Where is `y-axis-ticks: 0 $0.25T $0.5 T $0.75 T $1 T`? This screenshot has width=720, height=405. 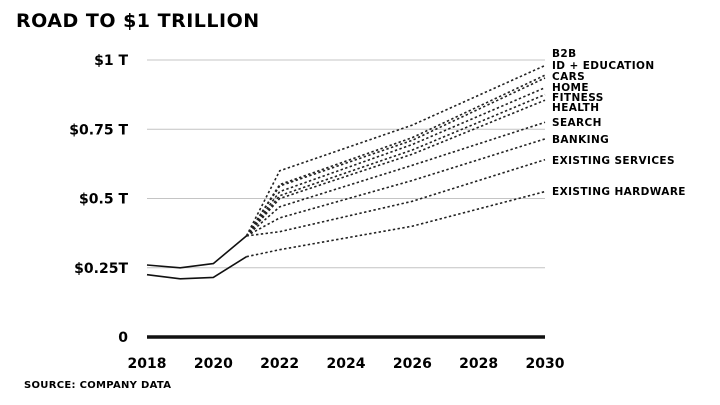 y-axis-ticks: 0 $0.25T $0.5 T $0.75 T $1 T is located at coordinates (98, 199).